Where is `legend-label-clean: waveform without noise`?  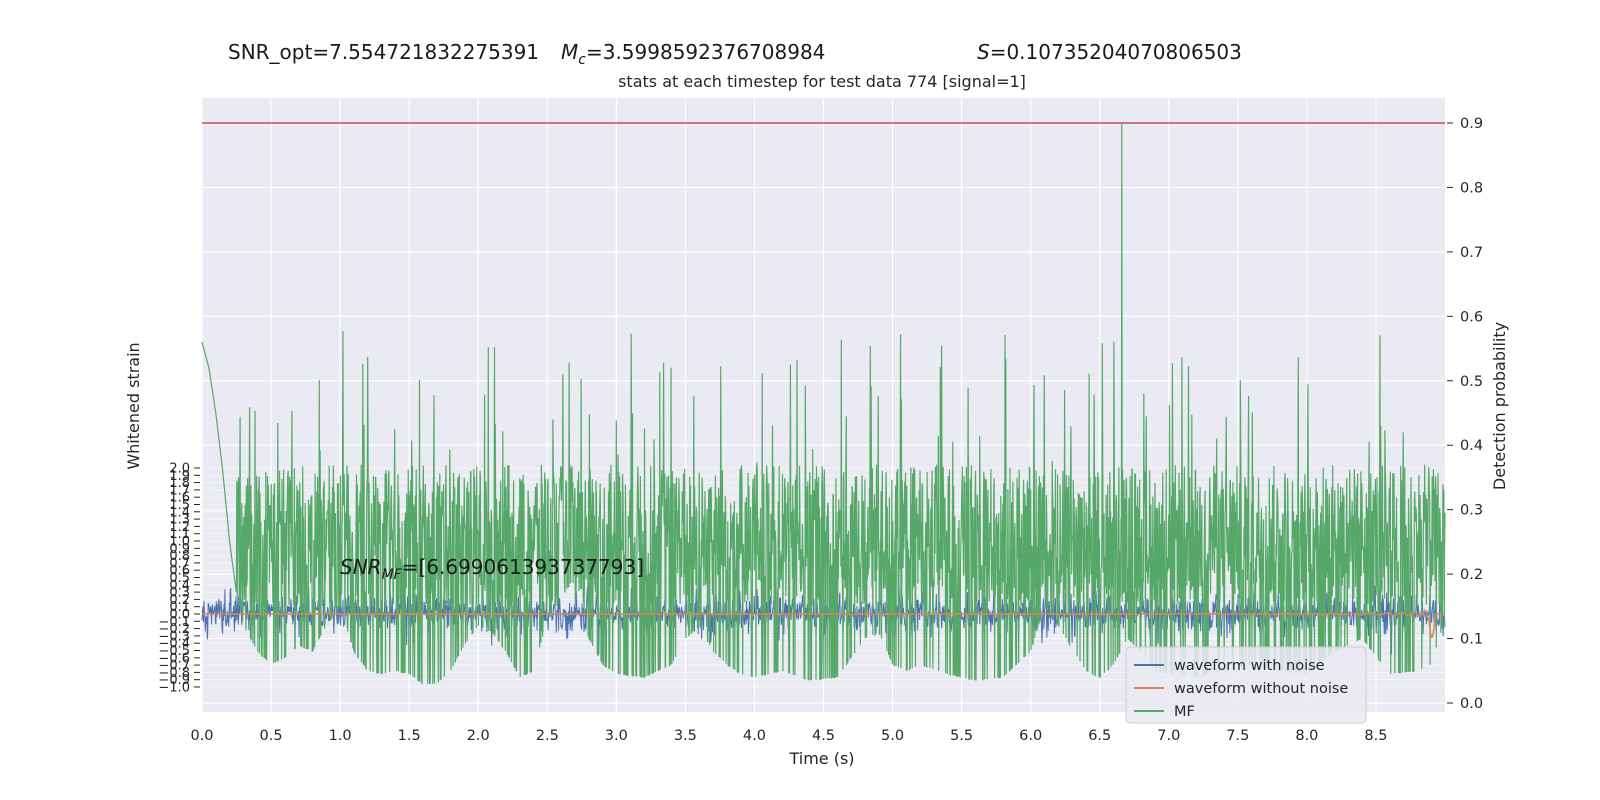 legend-label-clean: waveform without noise is located at coordinates (1261, 689).